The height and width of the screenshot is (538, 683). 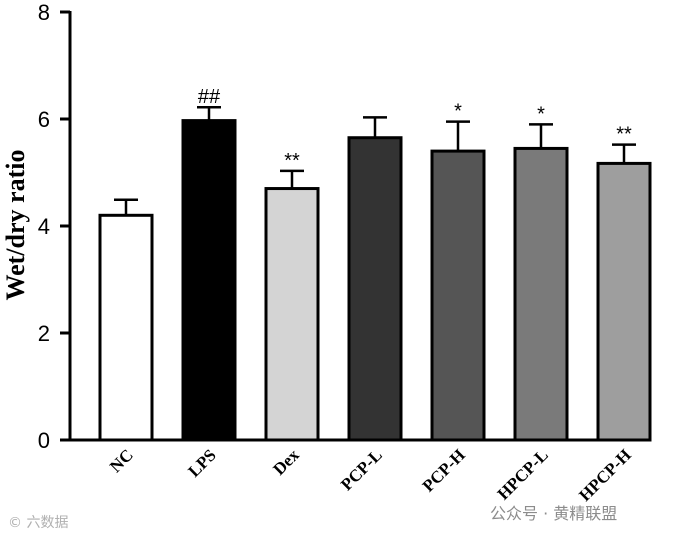 What do you see at coordinates (554, 513) in the screenshot?
I see `watermark-right: 公众号 · 黄精联盟` at bounding box center [554, 513].